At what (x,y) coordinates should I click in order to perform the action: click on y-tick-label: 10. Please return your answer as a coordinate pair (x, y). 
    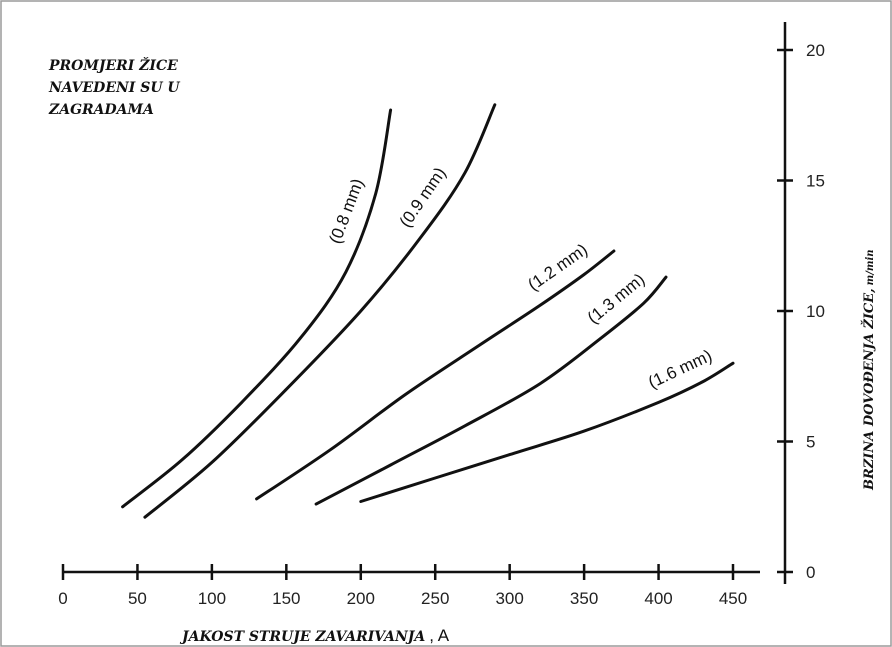
    Looking at the image, I should click on (815, 311).